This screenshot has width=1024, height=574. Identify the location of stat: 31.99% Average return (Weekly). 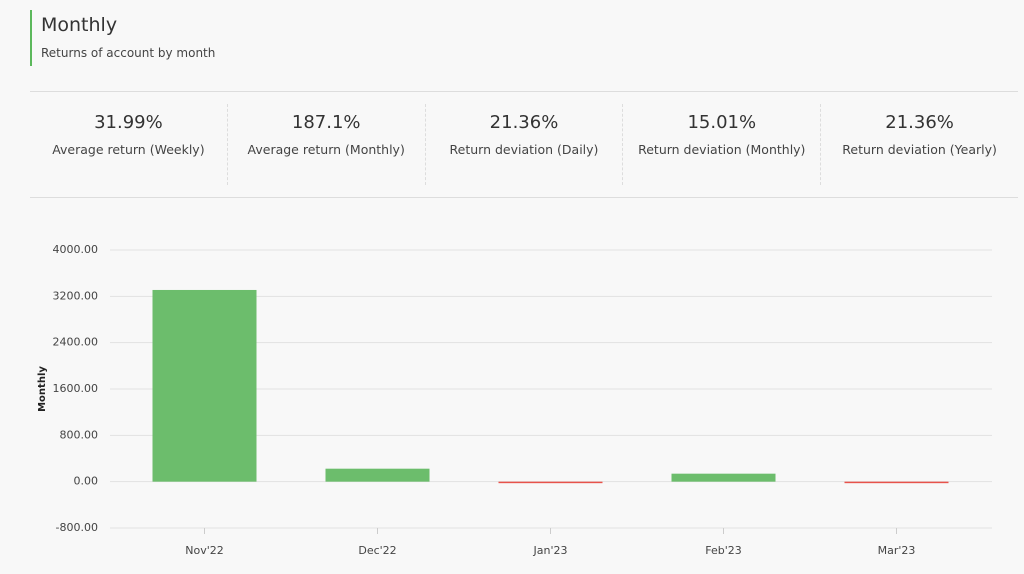
(129, 144).